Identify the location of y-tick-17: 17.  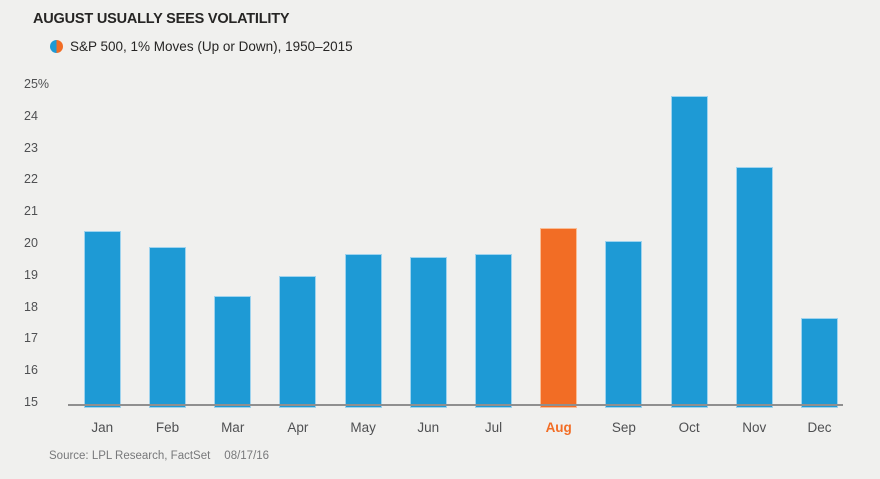
(31, 338).